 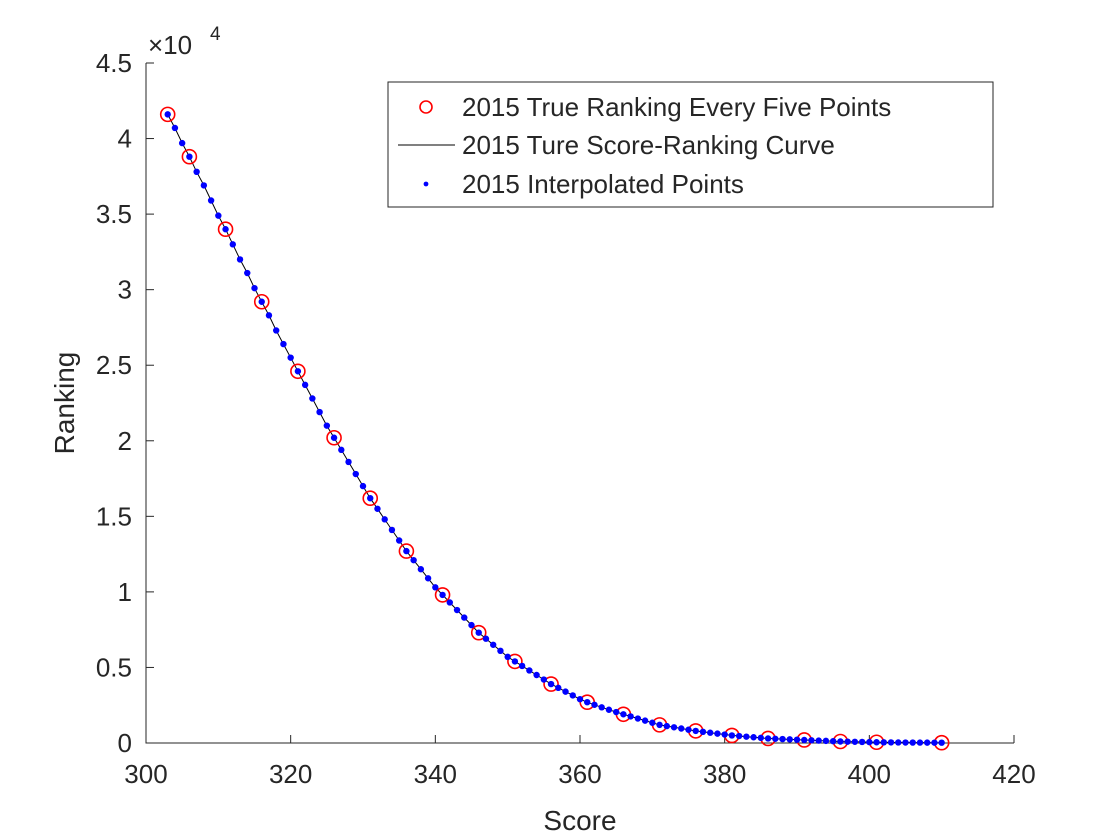 What do you see at coordinates (114, 214) in the screenshot?
I see `y-tick-label: 3.5` at bounding box center [114, 214].